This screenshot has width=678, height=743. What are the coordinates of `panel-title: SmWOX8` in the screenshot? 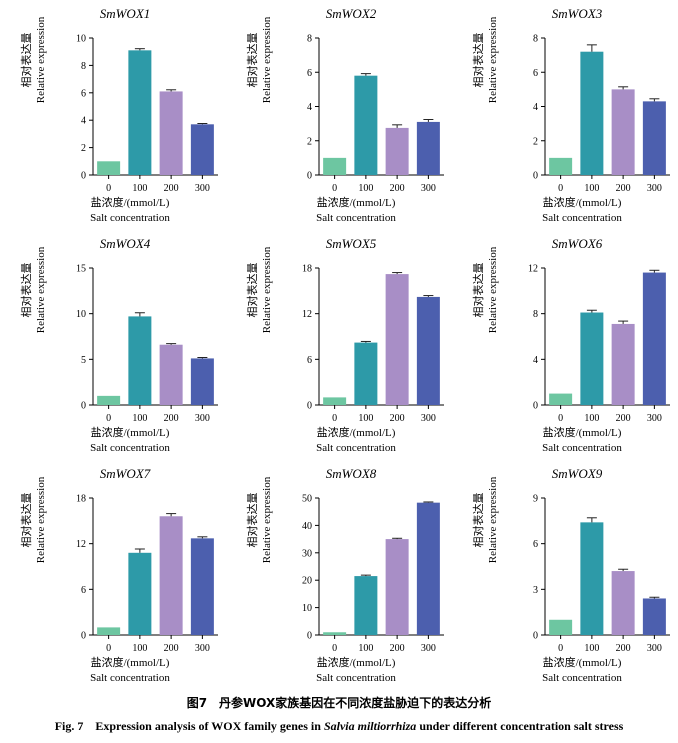 It's located at (351, 473).